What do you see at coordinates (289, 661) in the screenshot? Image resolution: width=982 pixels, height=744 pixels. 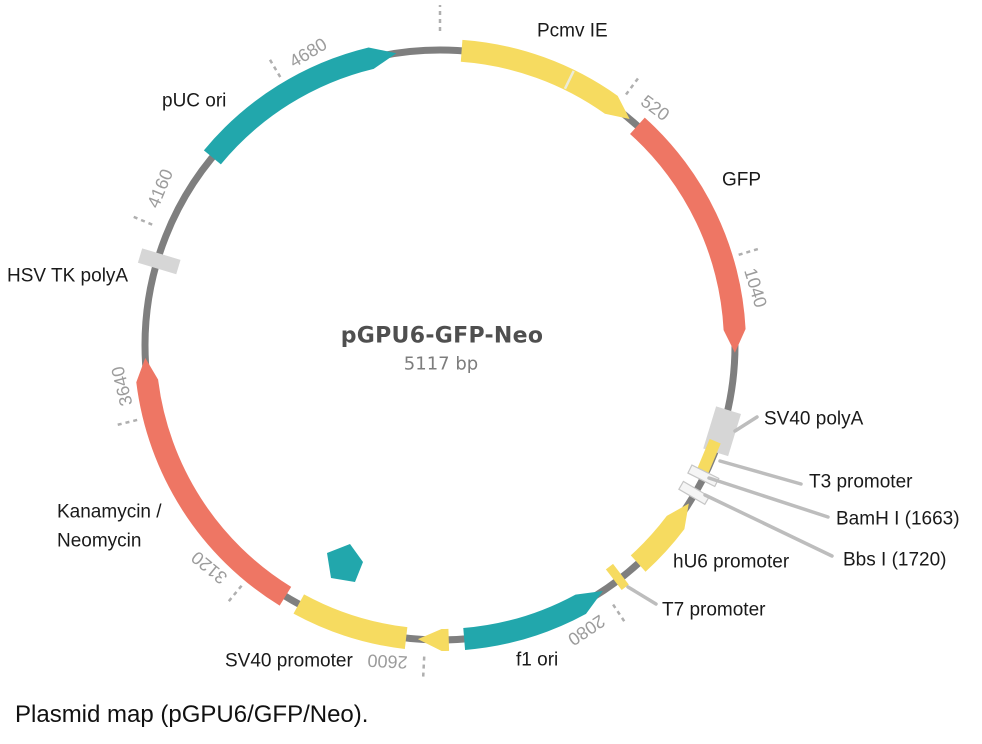 I see `label-sv40-promoter: SV40 promoter` at bounding box center [289, 661].